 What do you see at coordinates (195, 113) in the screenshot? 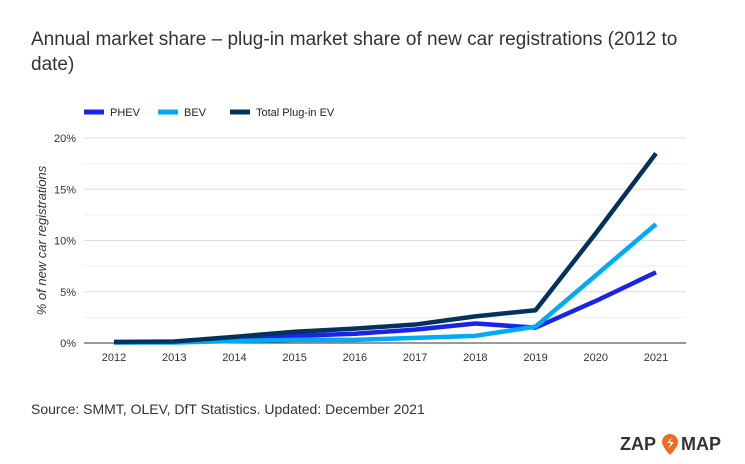
I see `legend-label: BEV` at bounding box center [195, 113].